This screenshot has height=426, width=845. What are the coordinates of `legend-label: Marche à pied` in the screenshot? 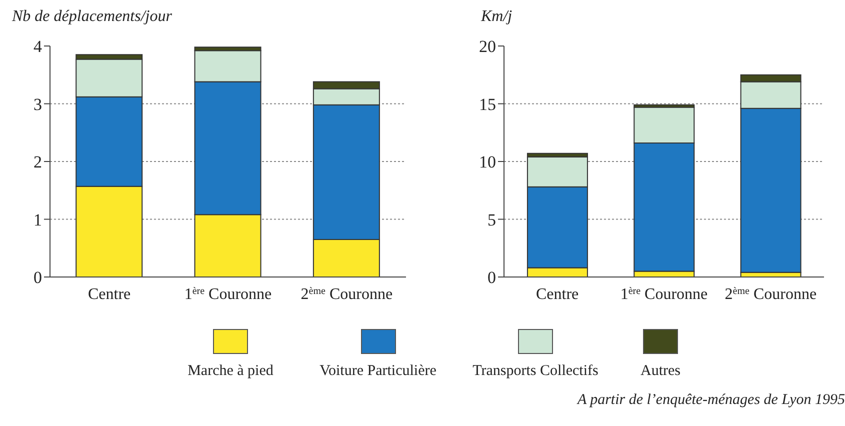 It's located at (231, 371).